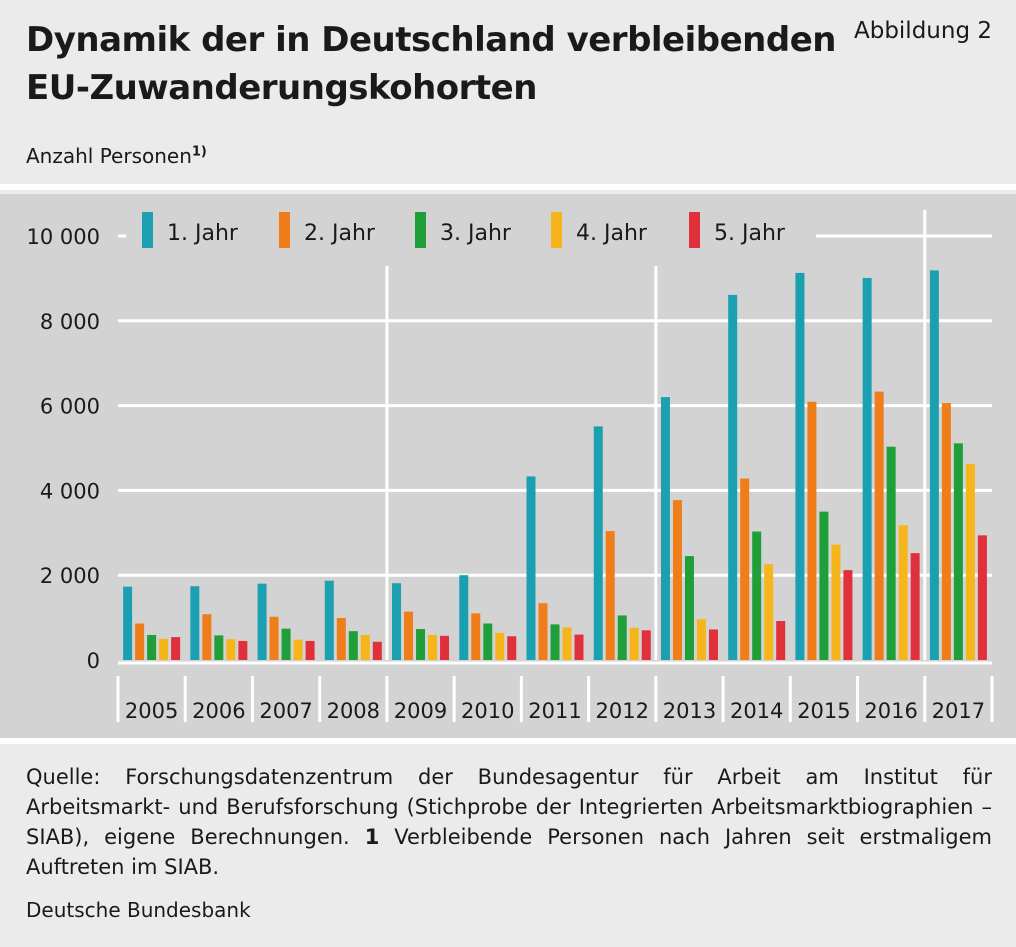 This screenshot has height=947, width=1016. Describe the element at coordinates (203, 233) in the screenshot. I see `legend-label: 1. Jahr` at that location.